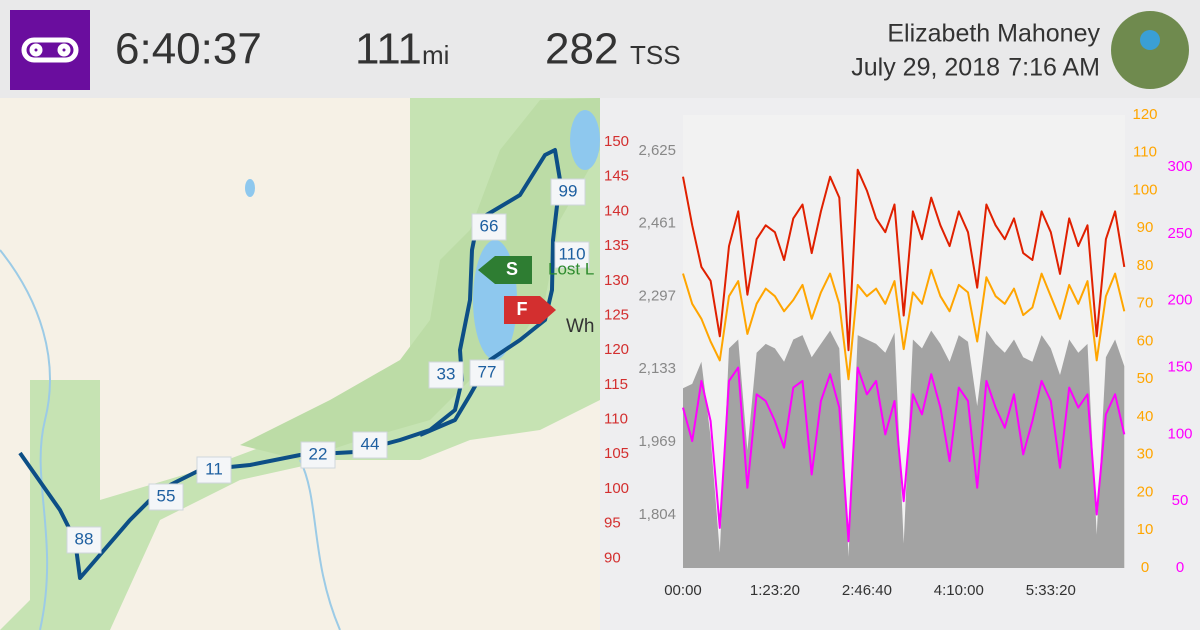 This screenshot has height=630, width=1200. I want to click on tick-label-y2: 110, so click(616, 419).